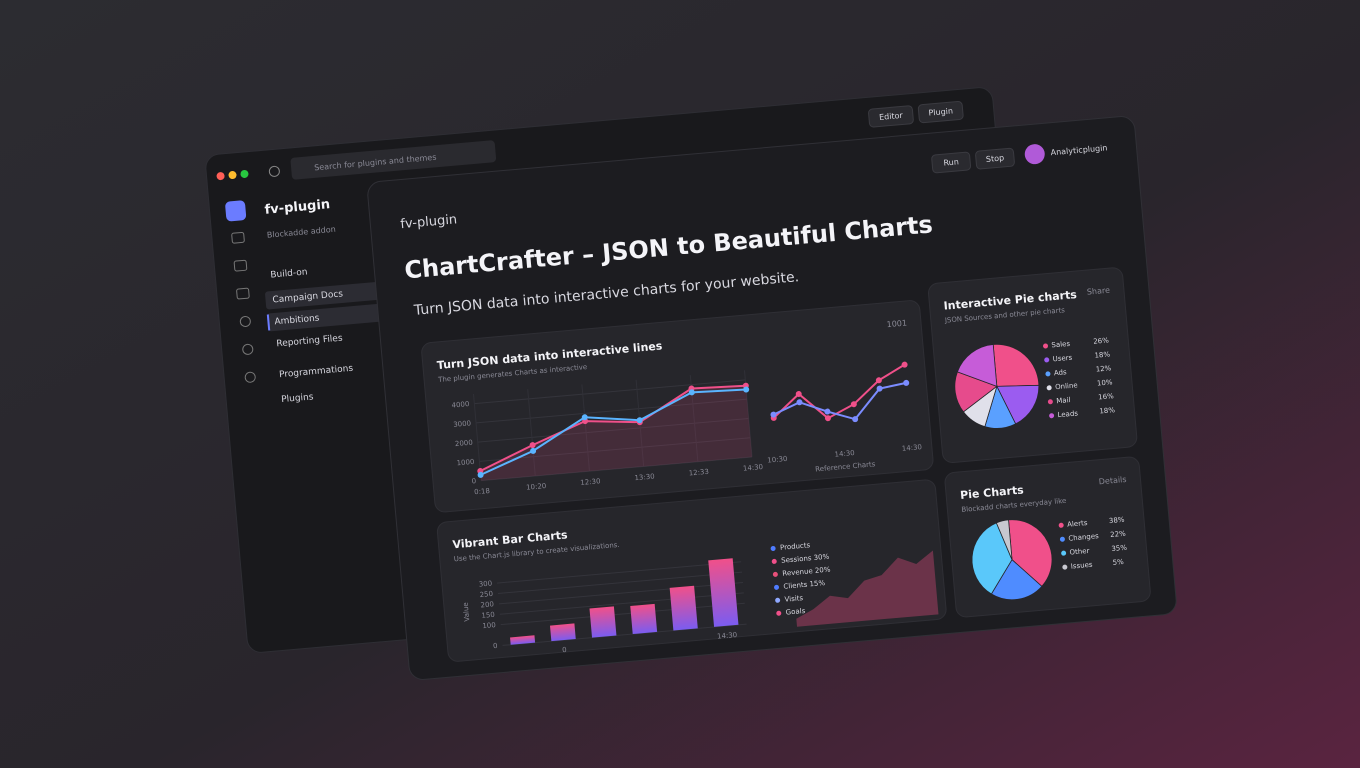  I want to click on x-tick-label: 0, so click(564, 650).